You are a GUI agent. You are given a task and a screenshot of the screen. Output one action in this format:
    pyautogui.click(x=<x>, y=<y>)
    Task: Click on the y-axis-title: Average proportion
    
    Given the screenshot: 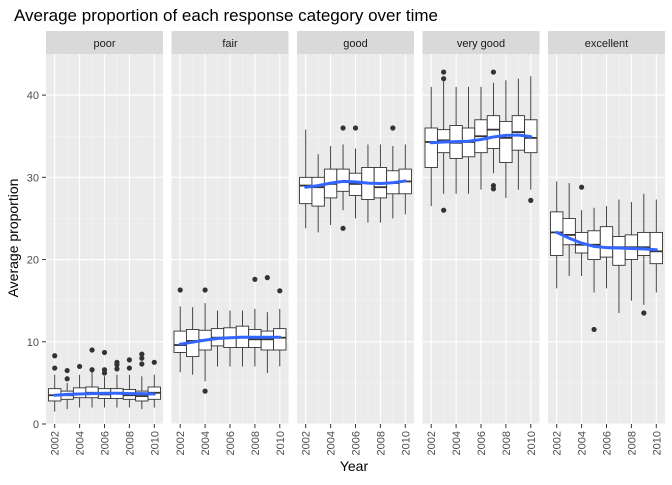 What is the action you would take?
    pyautogui.click(x=13, y=238)
    